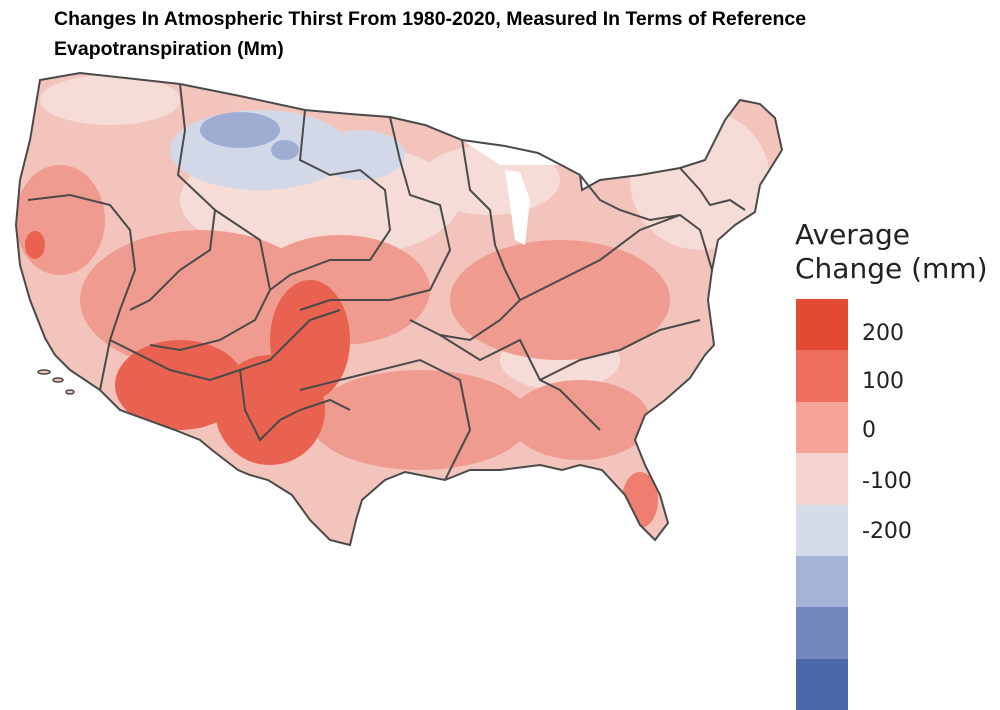 This screenshot has height=710, width=1000. What do you see at coordinates (35, 245) in the screenshot?
I see `california-strong` at bounding box center [35, 245].